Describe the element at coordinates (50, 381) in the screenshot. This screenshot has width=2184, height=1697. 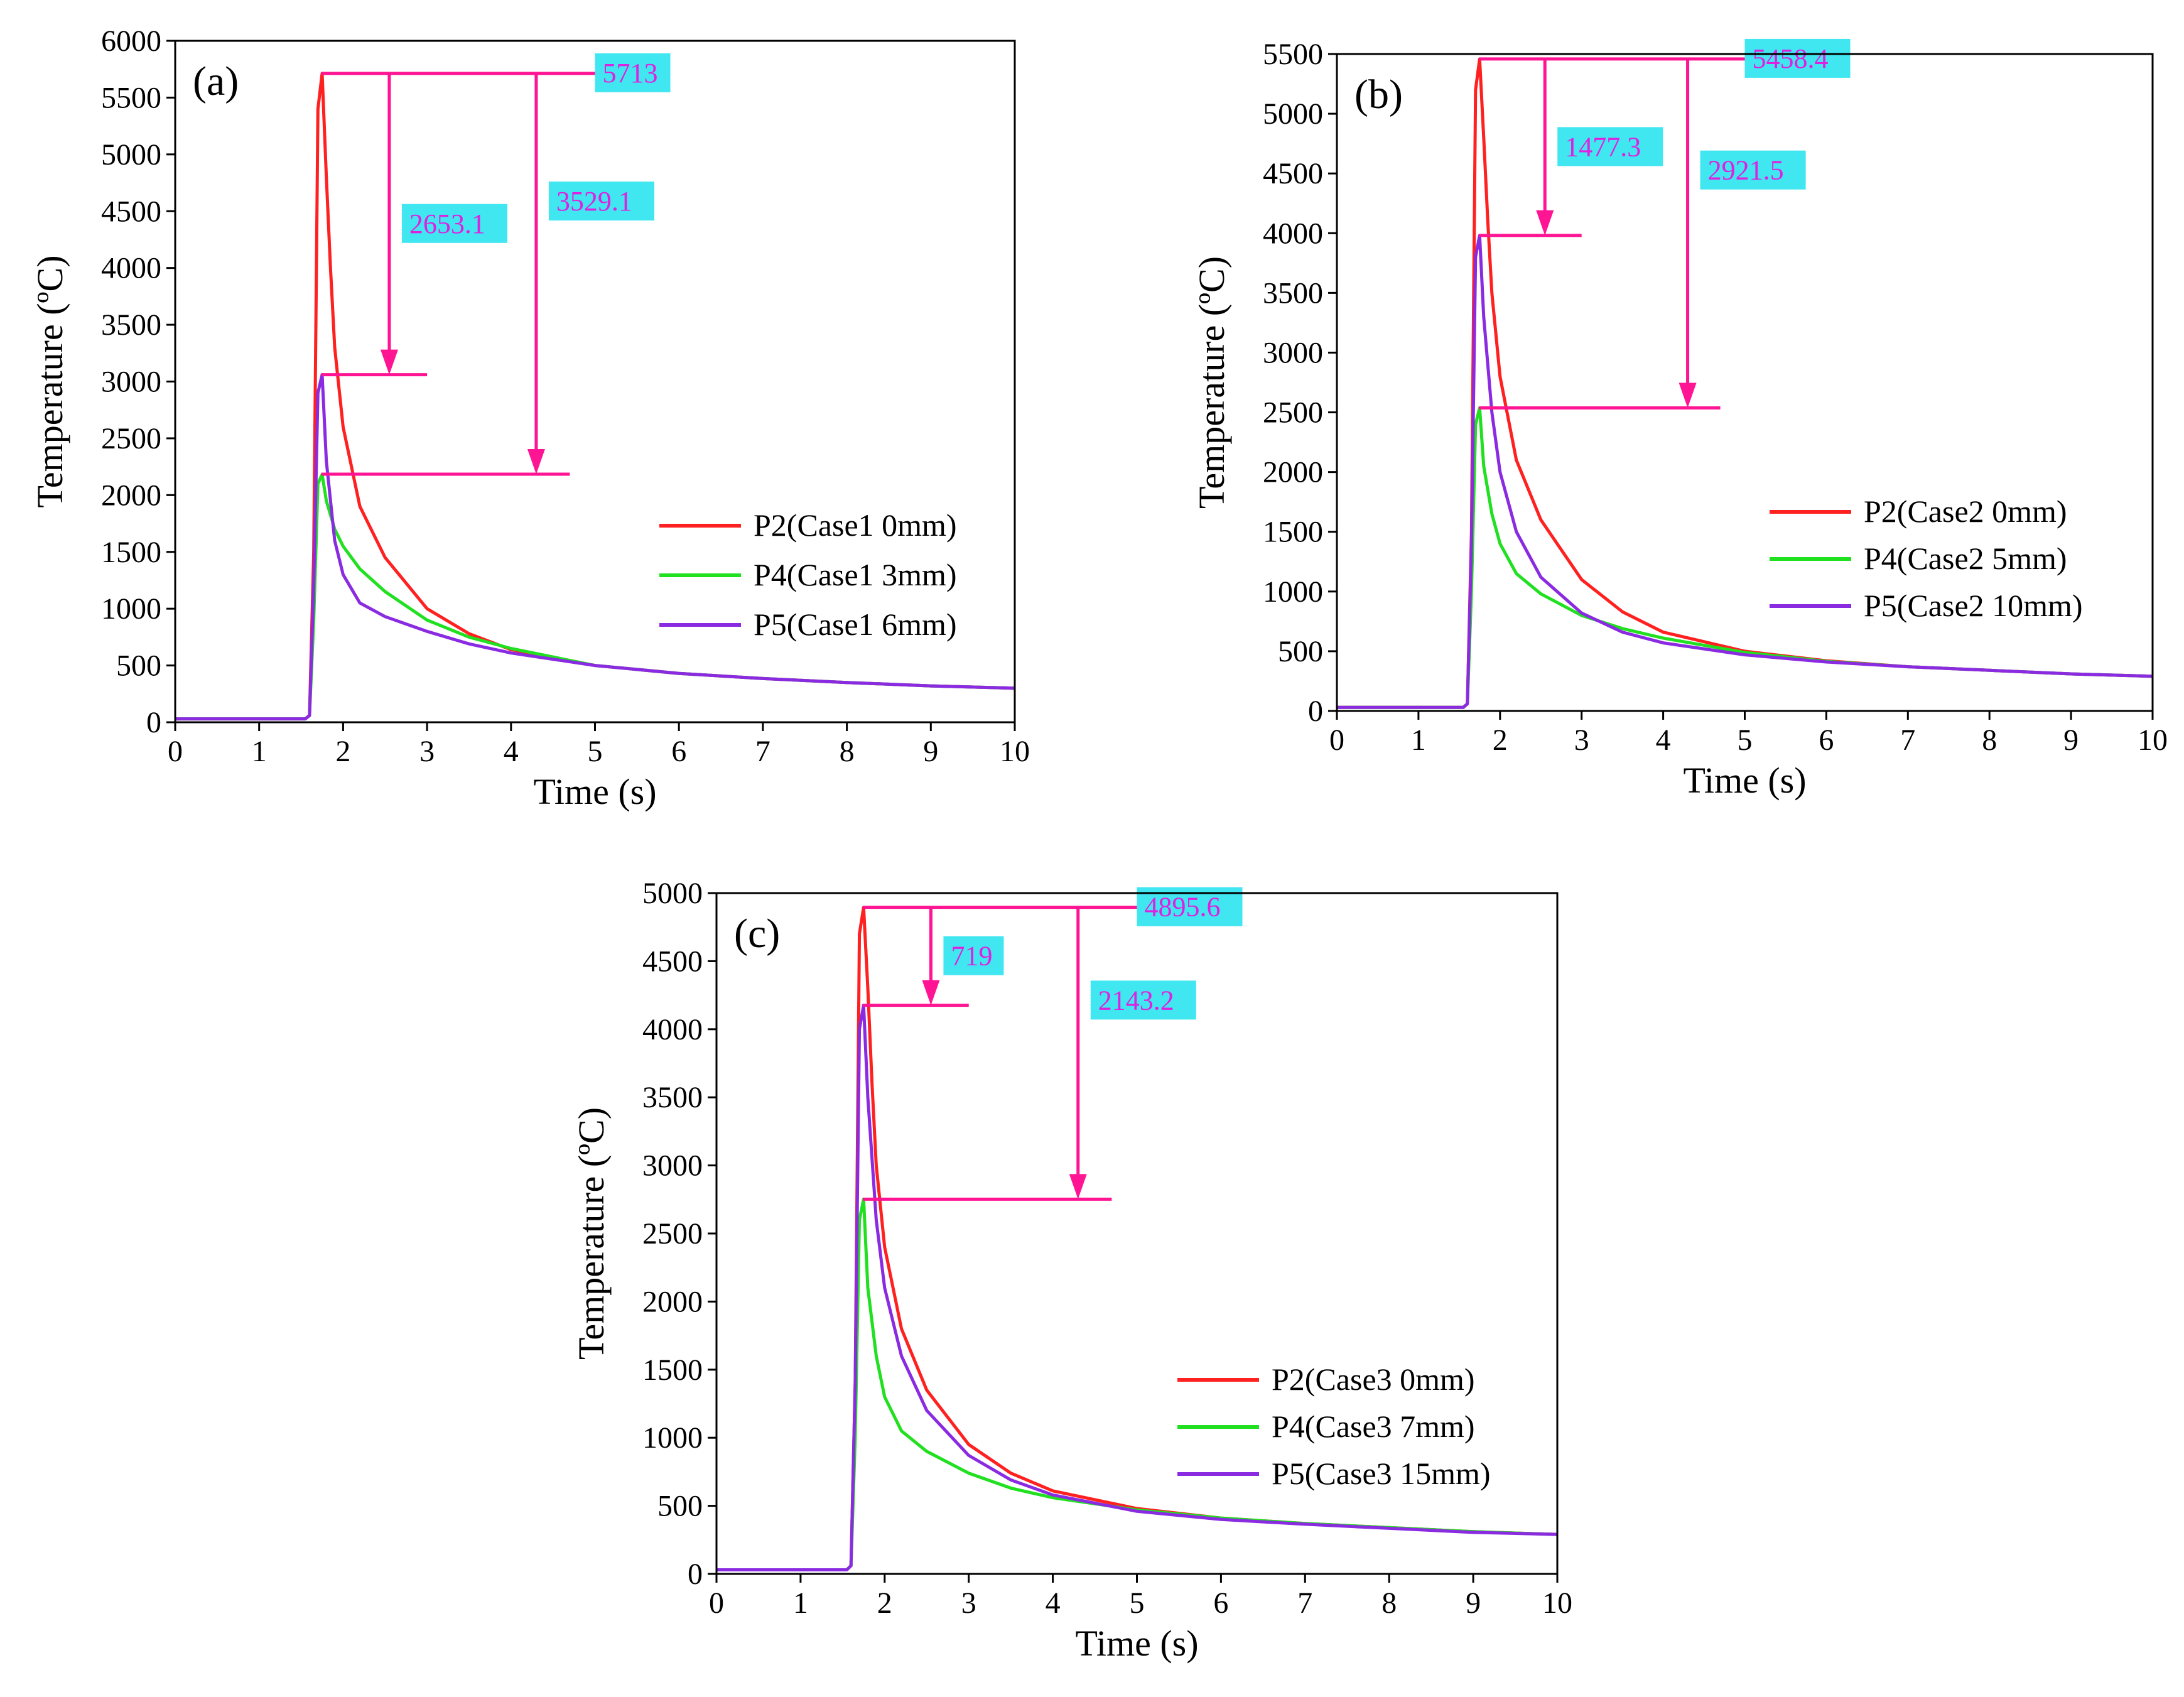
I see `y-axis-label-a: Temperature (ºC)` at that location.